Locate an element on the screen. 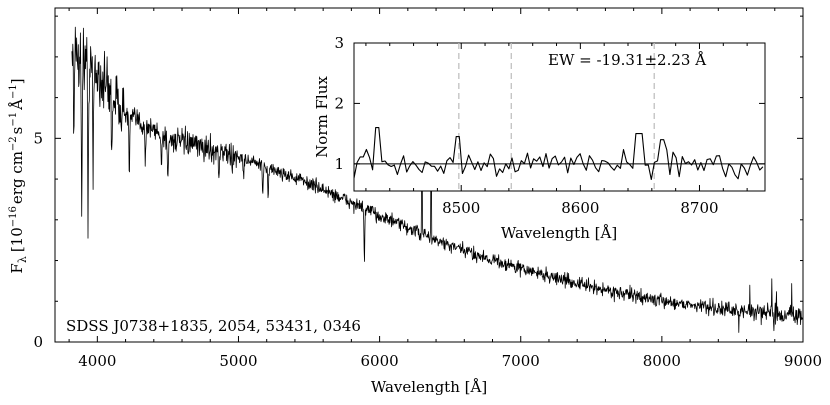  main-x-tick-label: 7000 is located at coordinates (521, 361).